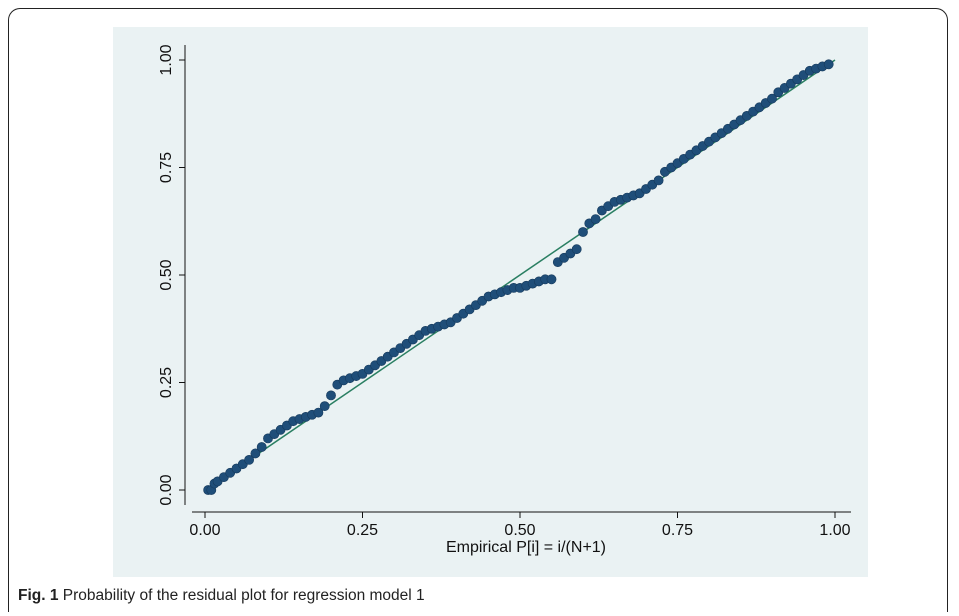  I want to click on y-tick-label: 0.50, so click(166, 274).